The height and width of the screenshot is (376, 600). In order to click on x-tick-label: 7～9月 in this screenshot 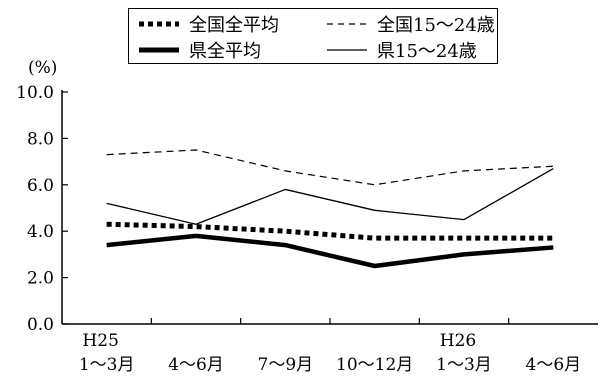, I will do `click(286, 365)`.